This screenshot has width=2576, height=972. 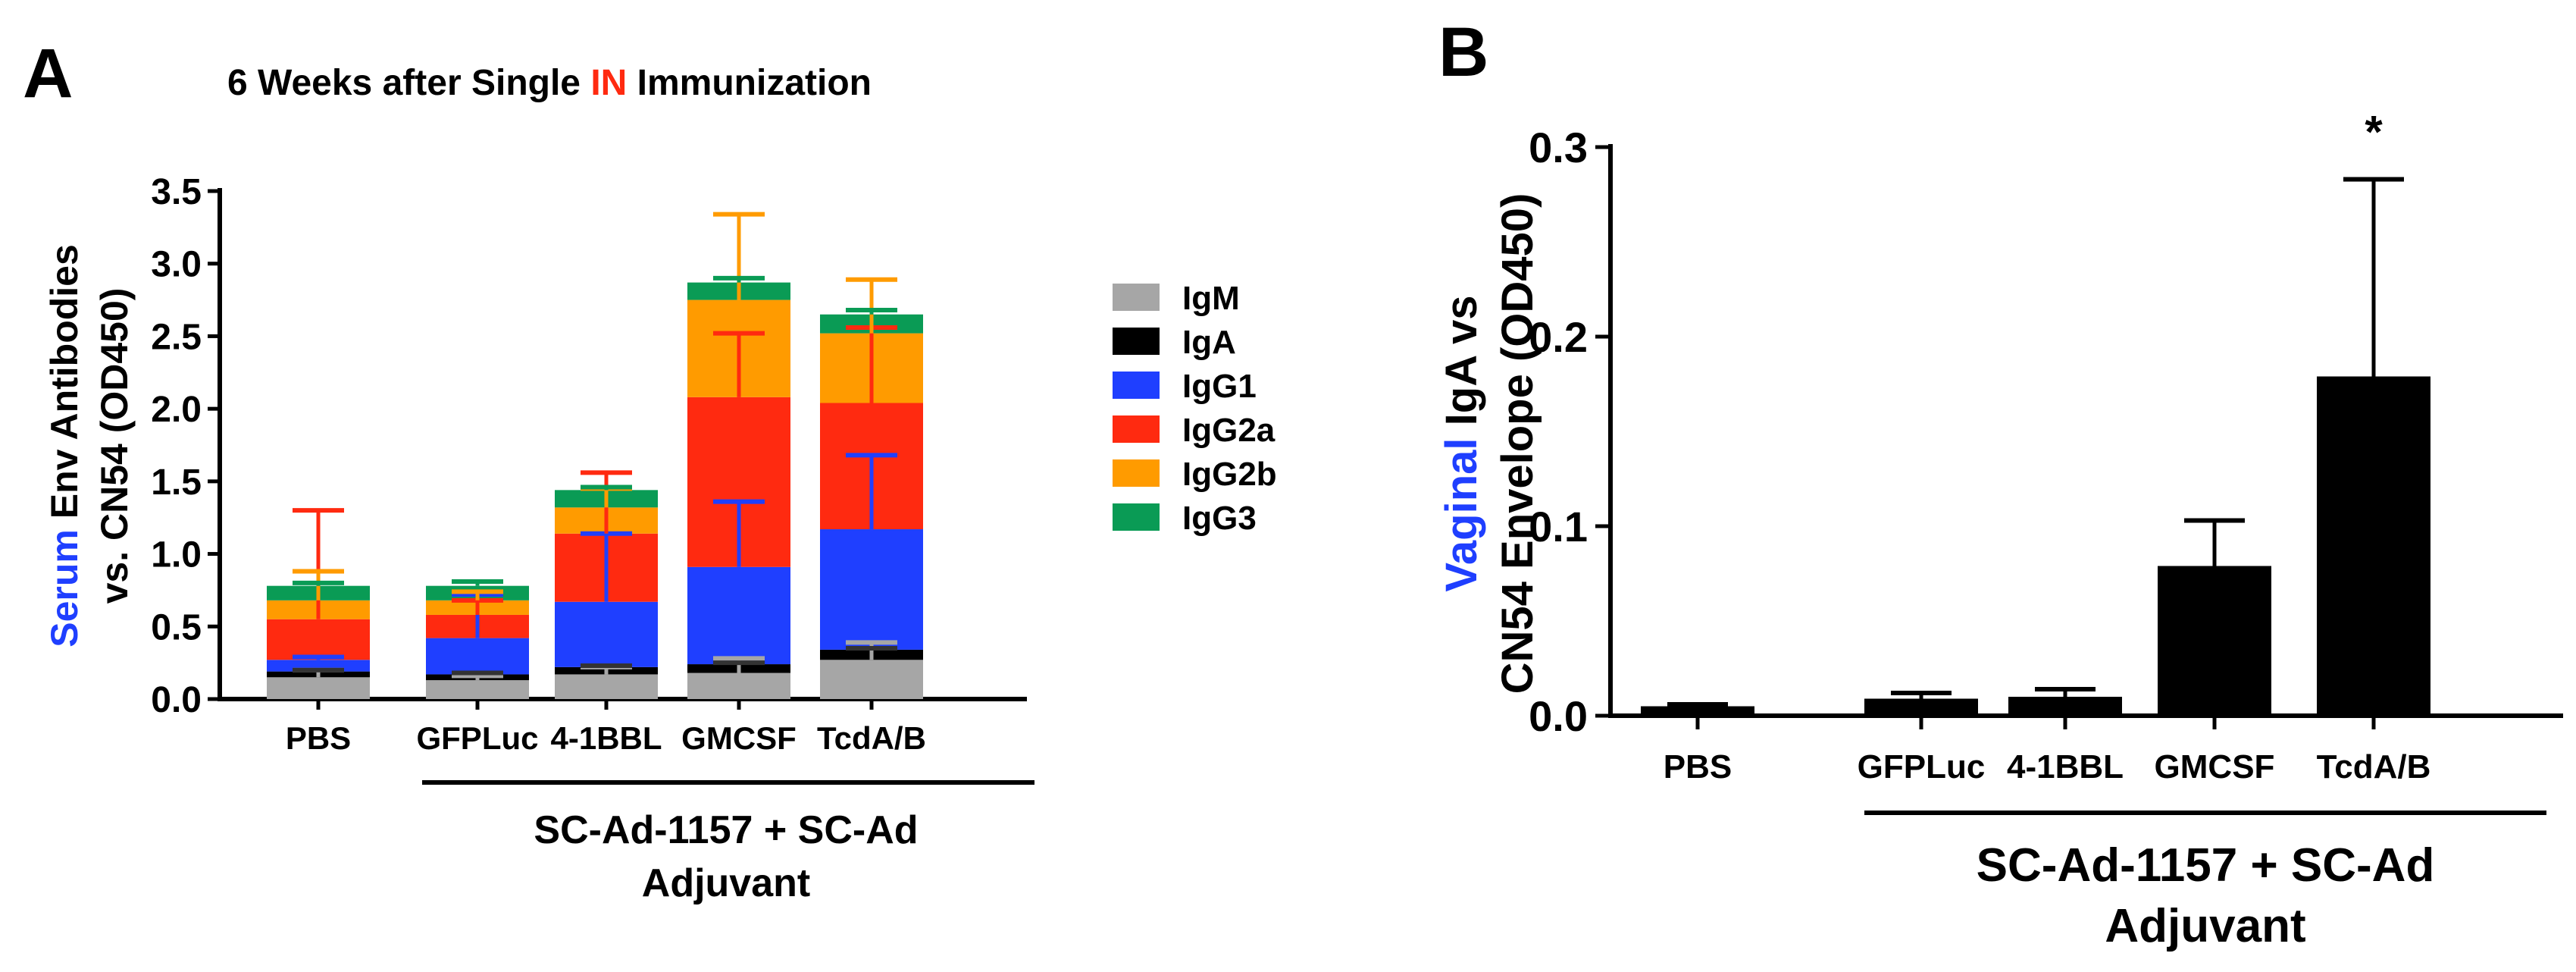 What do you see at coordinates (477, 594) in the screenshot?
I see `error-bar-gfpluc-igg2b` at bounding box center [477, 594].